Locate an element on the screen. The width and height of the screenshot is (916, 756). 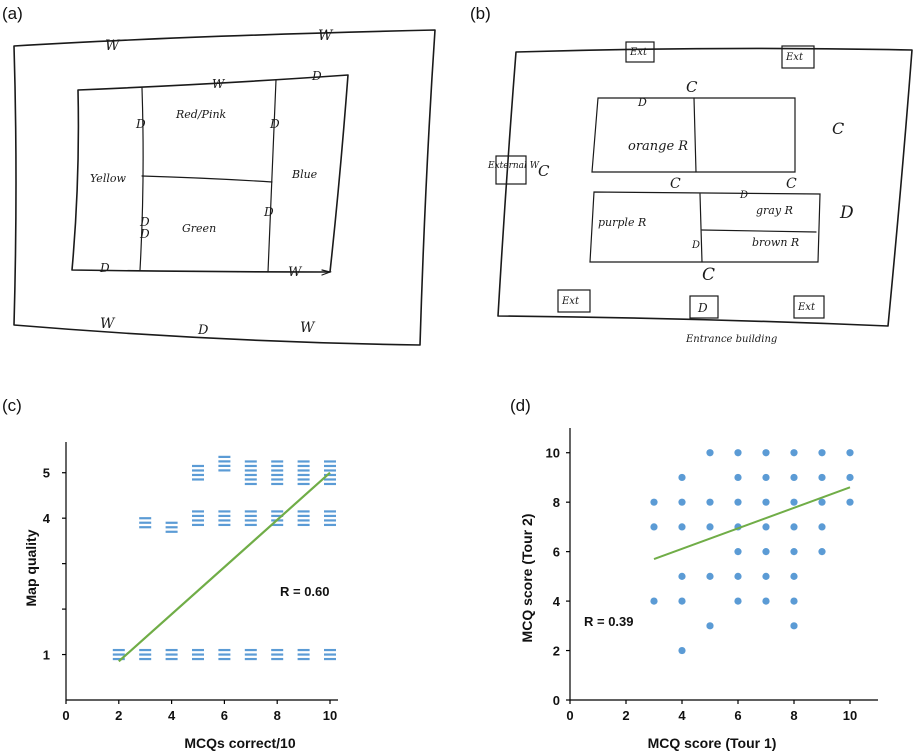
chart-d-y-tick-label: 2 is located at coordinates (556, 651).